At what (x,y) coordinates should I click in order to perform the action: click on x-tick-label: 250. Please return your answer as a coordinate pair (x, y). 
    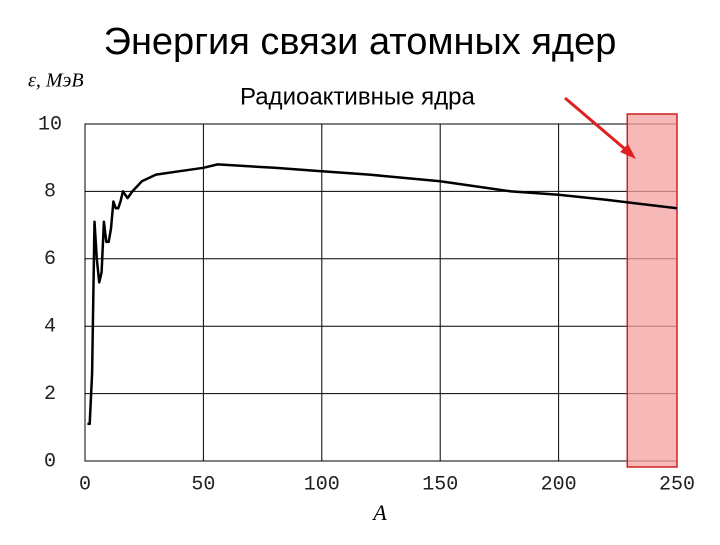
    Looking at the image, I should click on (677, 484).